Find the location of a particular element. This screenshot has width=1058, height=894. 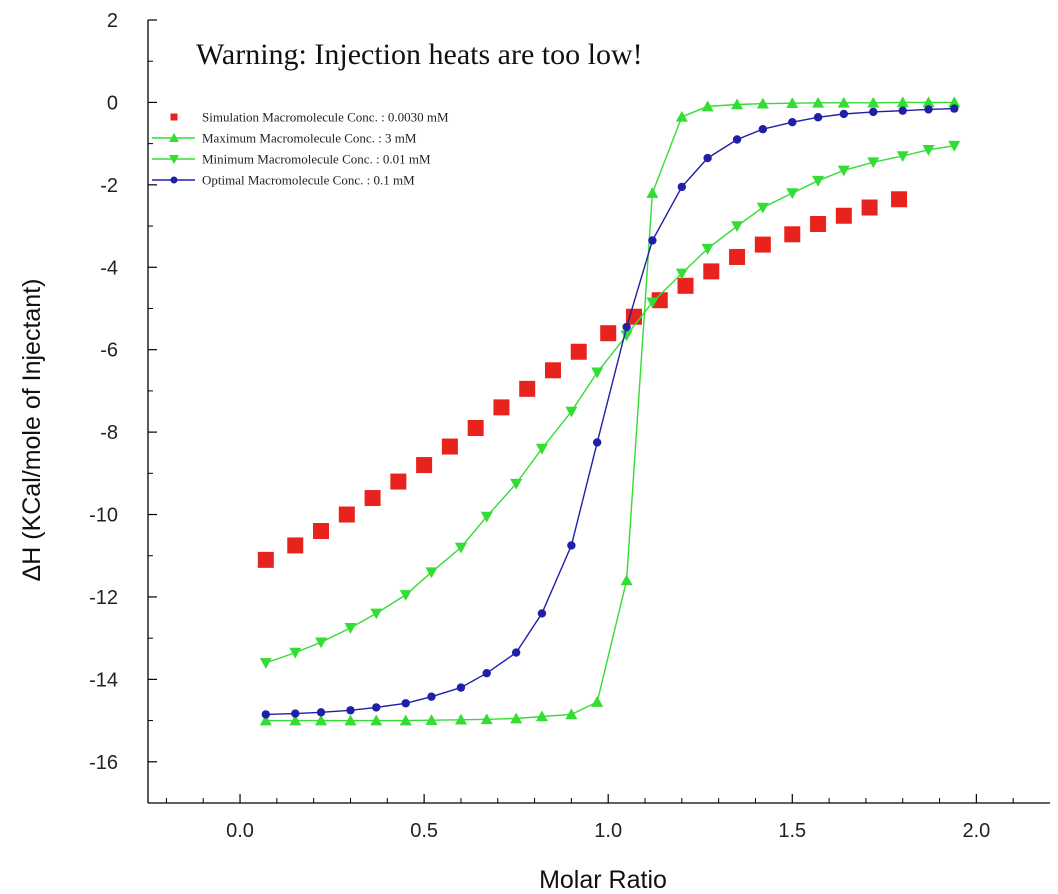

x-tick-label: 1.5 is located at coordinates (792, 831).